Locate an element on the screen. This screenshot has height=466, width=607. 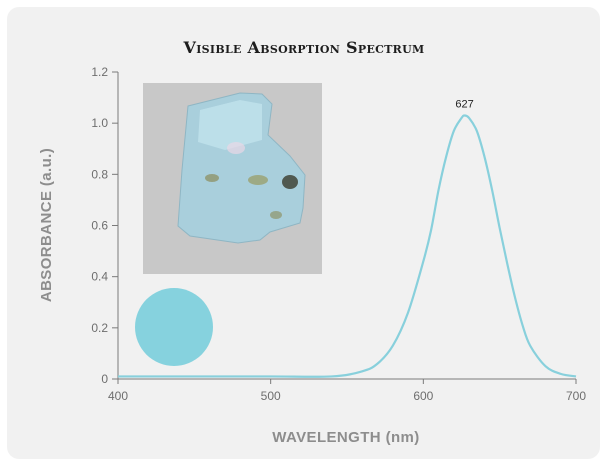
peak-label: 627 is located at coordinates (464, 104).